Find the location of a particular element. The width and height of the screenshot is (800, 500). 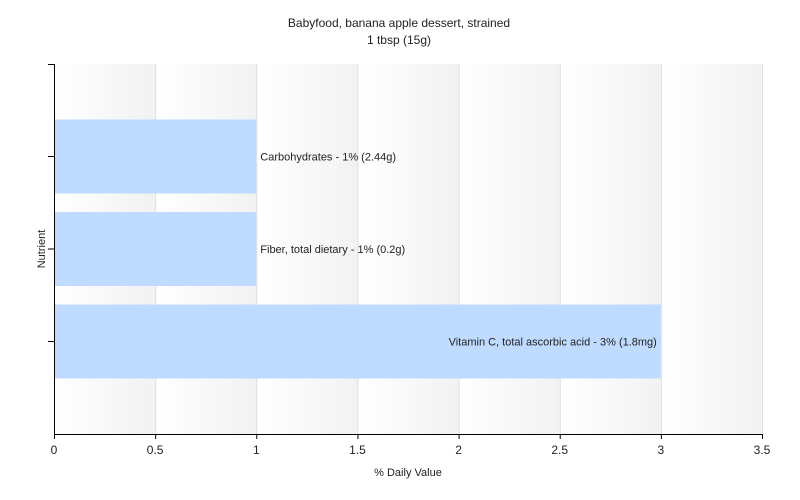

x-tick-label: 2 is located at coordinates (458, 450).